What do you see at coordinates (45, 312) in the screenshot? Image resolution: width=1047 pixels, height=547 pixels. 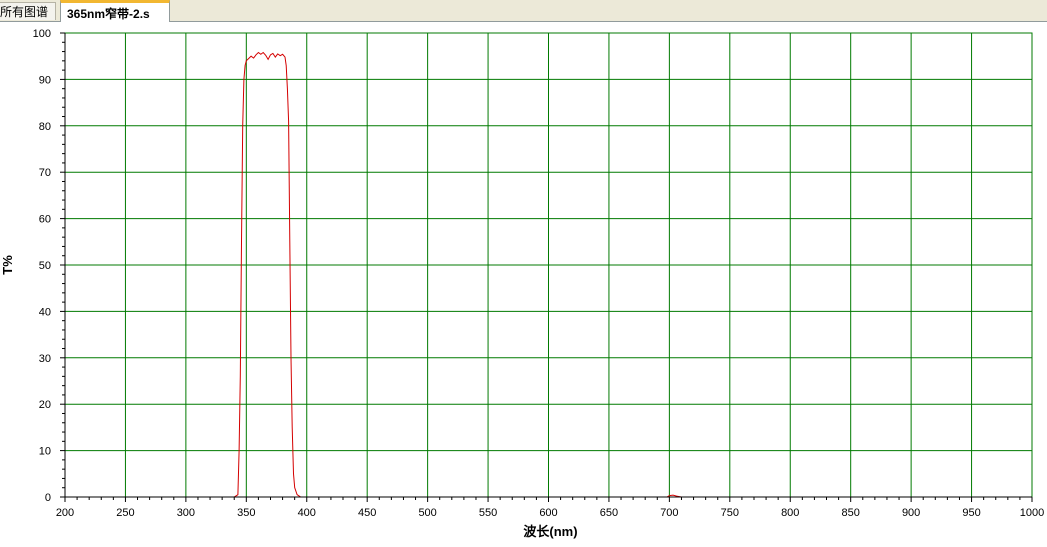 I see `y-tick-label: 40` at bounding box center [45, 312].